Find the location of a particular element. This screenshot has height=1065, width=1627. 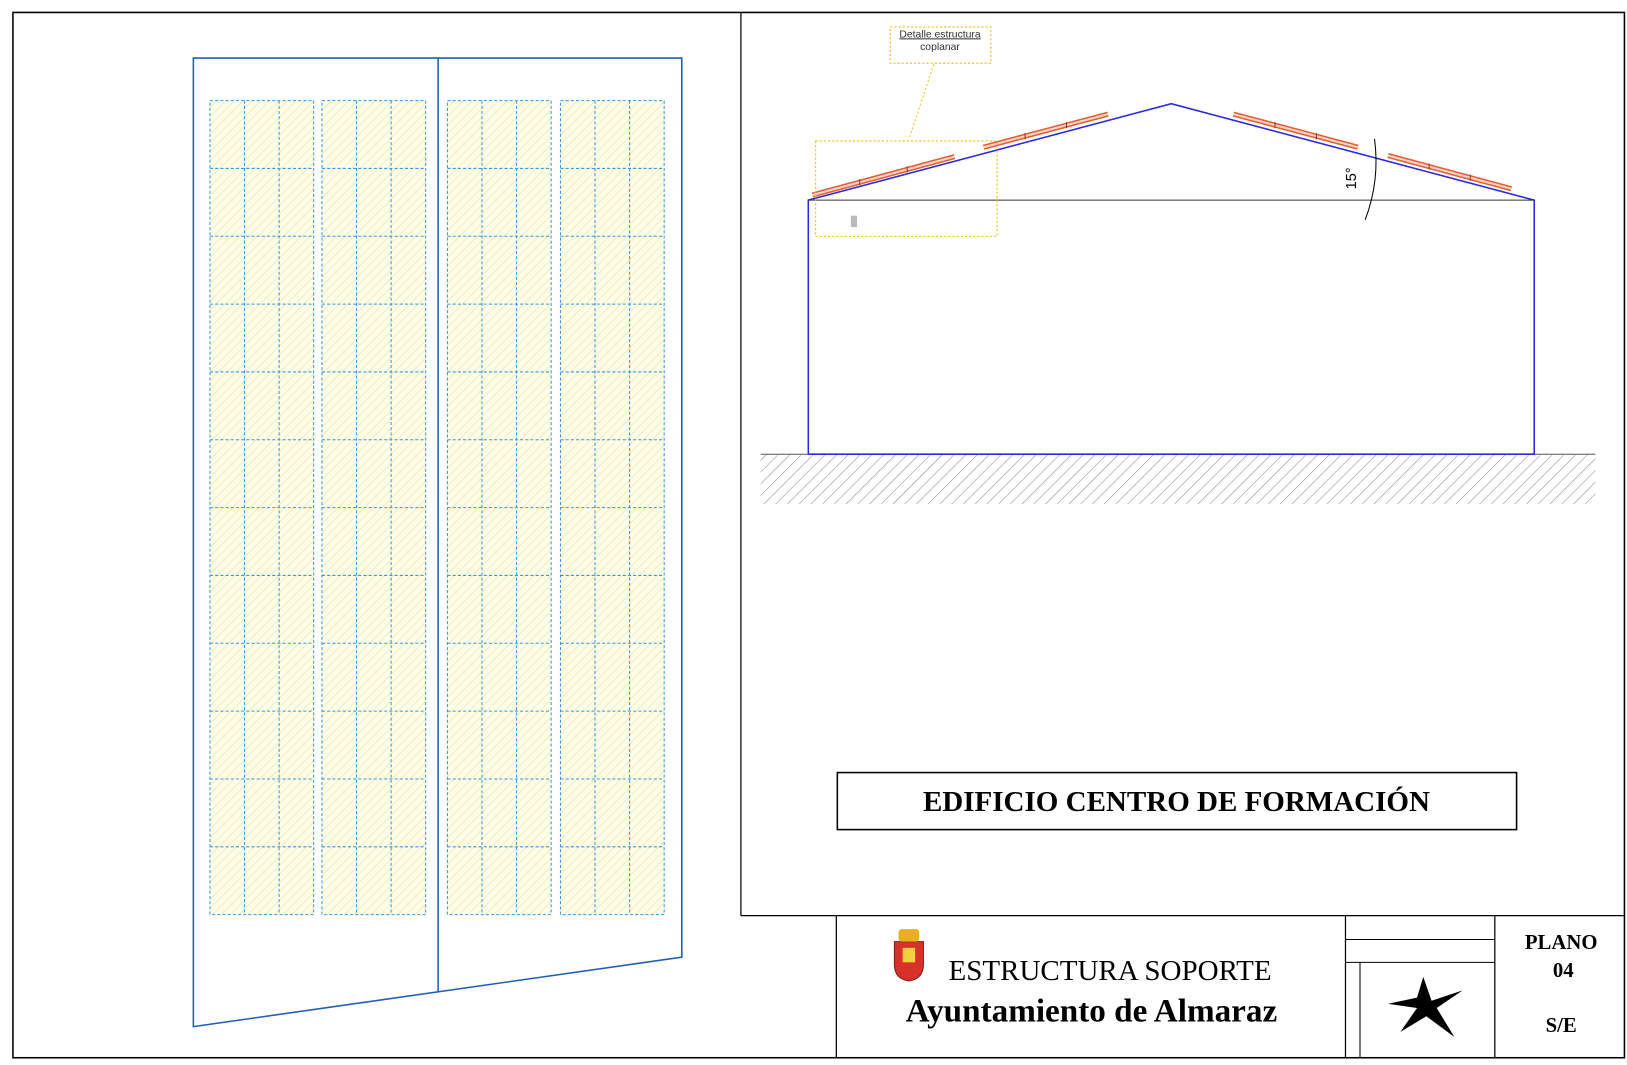

coat-of-arms is located at coordinates (908, 955).